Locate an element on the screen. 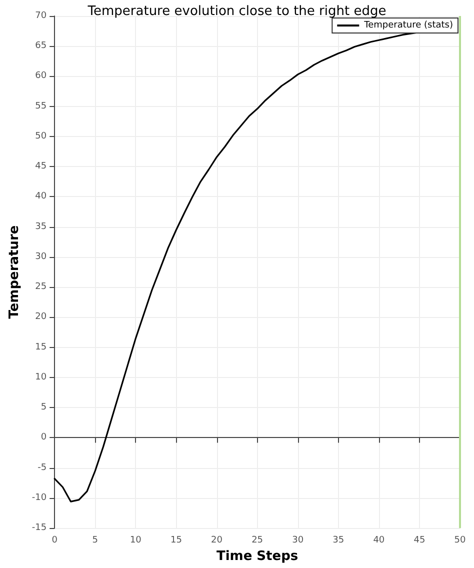  chart-title: Temperature evolution close to the right edge is located at coordinates (236, 11).